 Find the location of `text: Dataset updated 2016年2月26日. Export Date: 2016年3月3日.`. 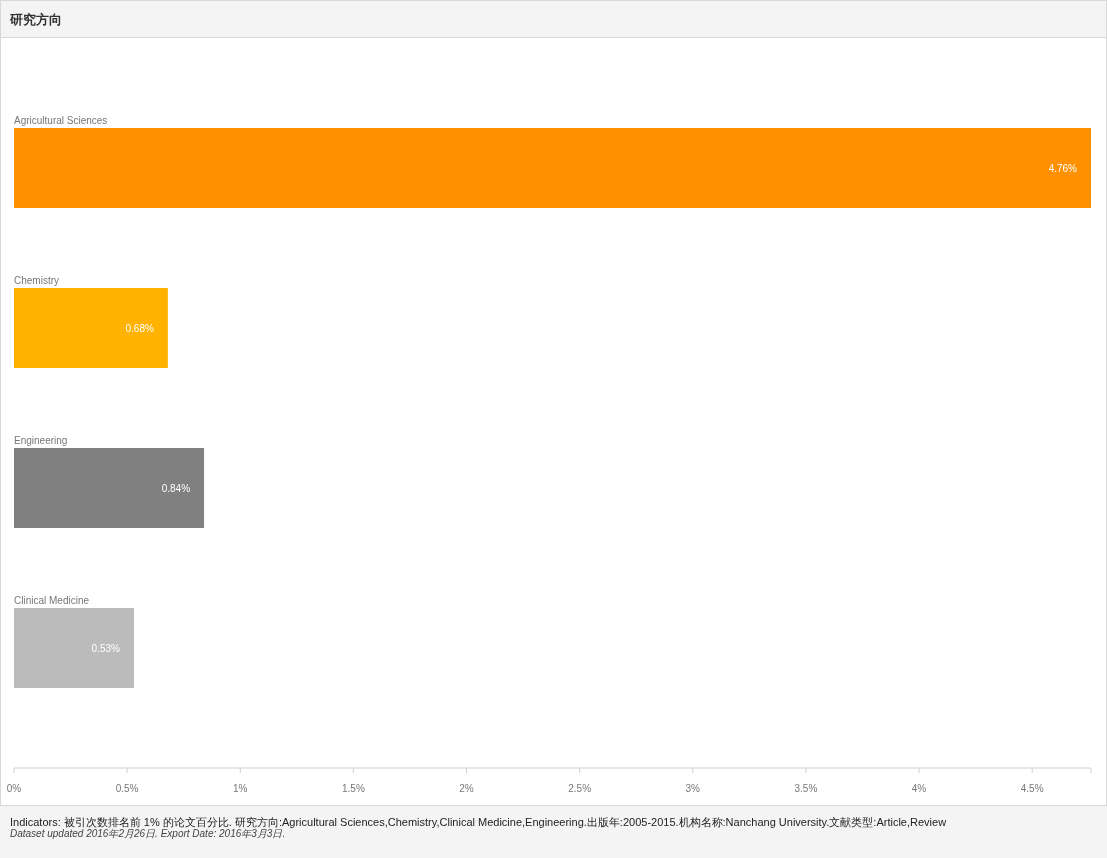

text: Dataset updated 2016年2月26日. Export Date: 2016年3月3日. is located at coordinates (148, 834).